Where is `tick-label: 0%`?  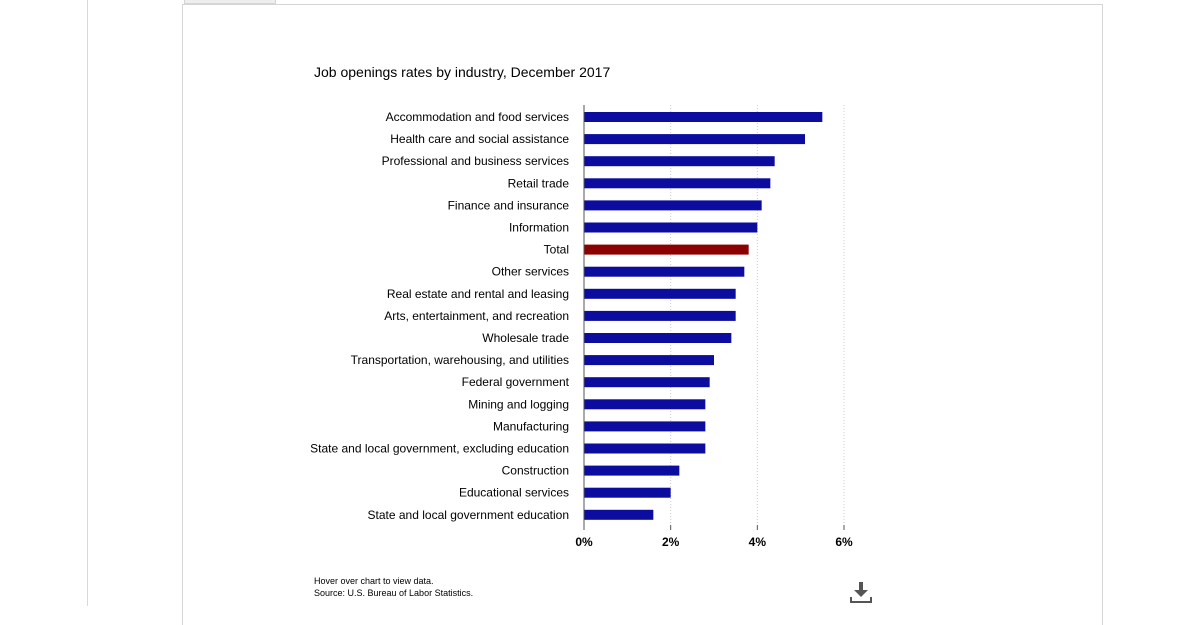
tick-label: 0% is located at coordinates (584, 542).